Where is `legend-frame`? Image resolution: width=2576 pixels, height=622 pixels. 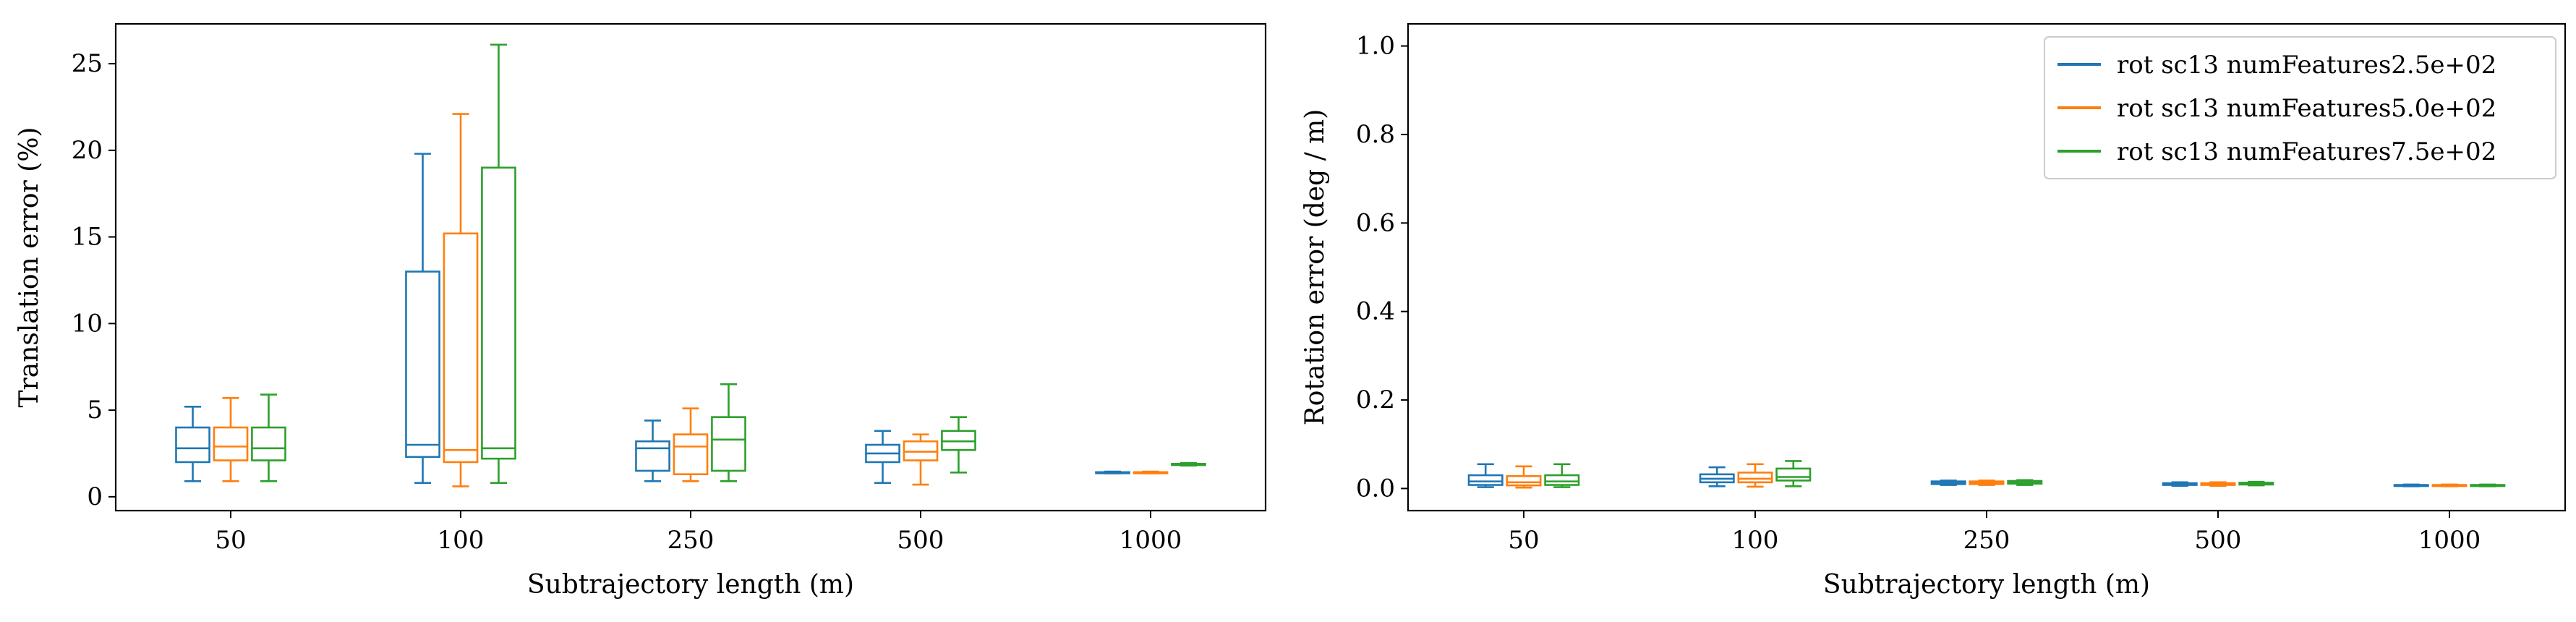
legend-frame is located at coordinates (2300, 107).